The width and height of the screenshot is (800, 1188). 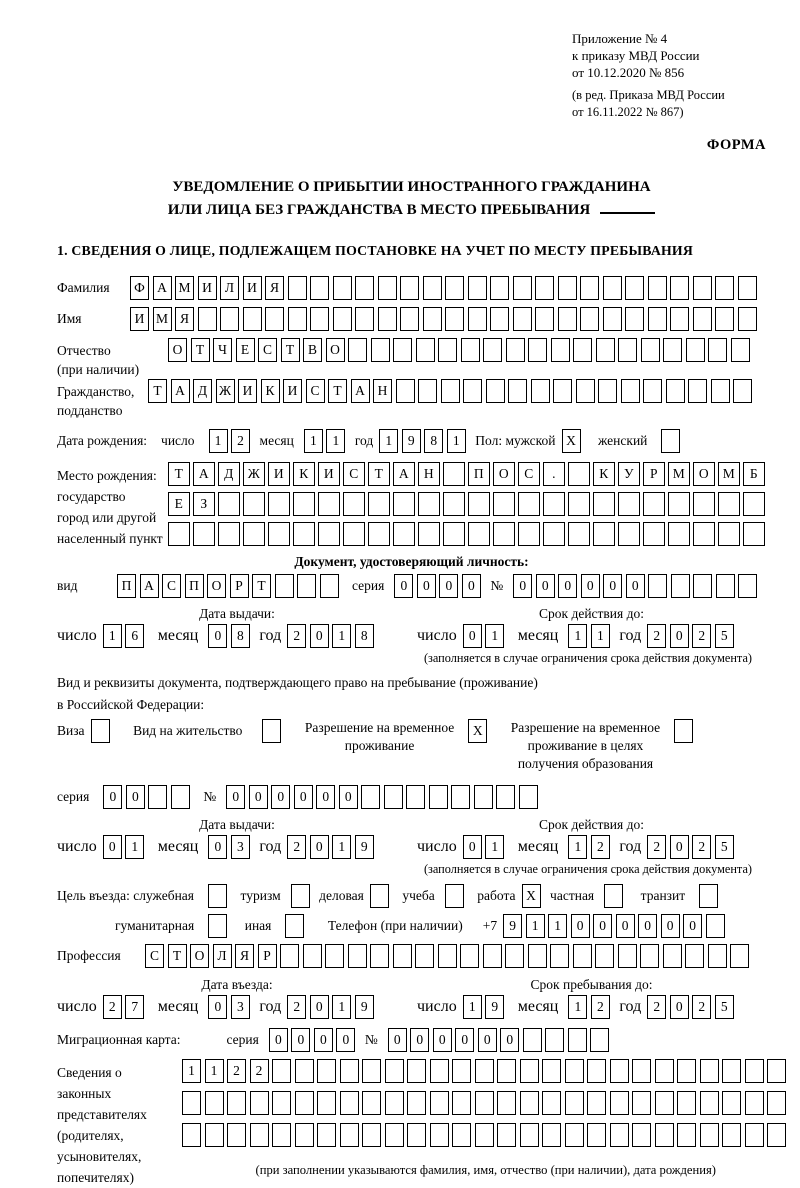 What do you see at coordinates (529, 474) in the screenshot?
I see `box-cell: С` at bounding box center [529, 474].